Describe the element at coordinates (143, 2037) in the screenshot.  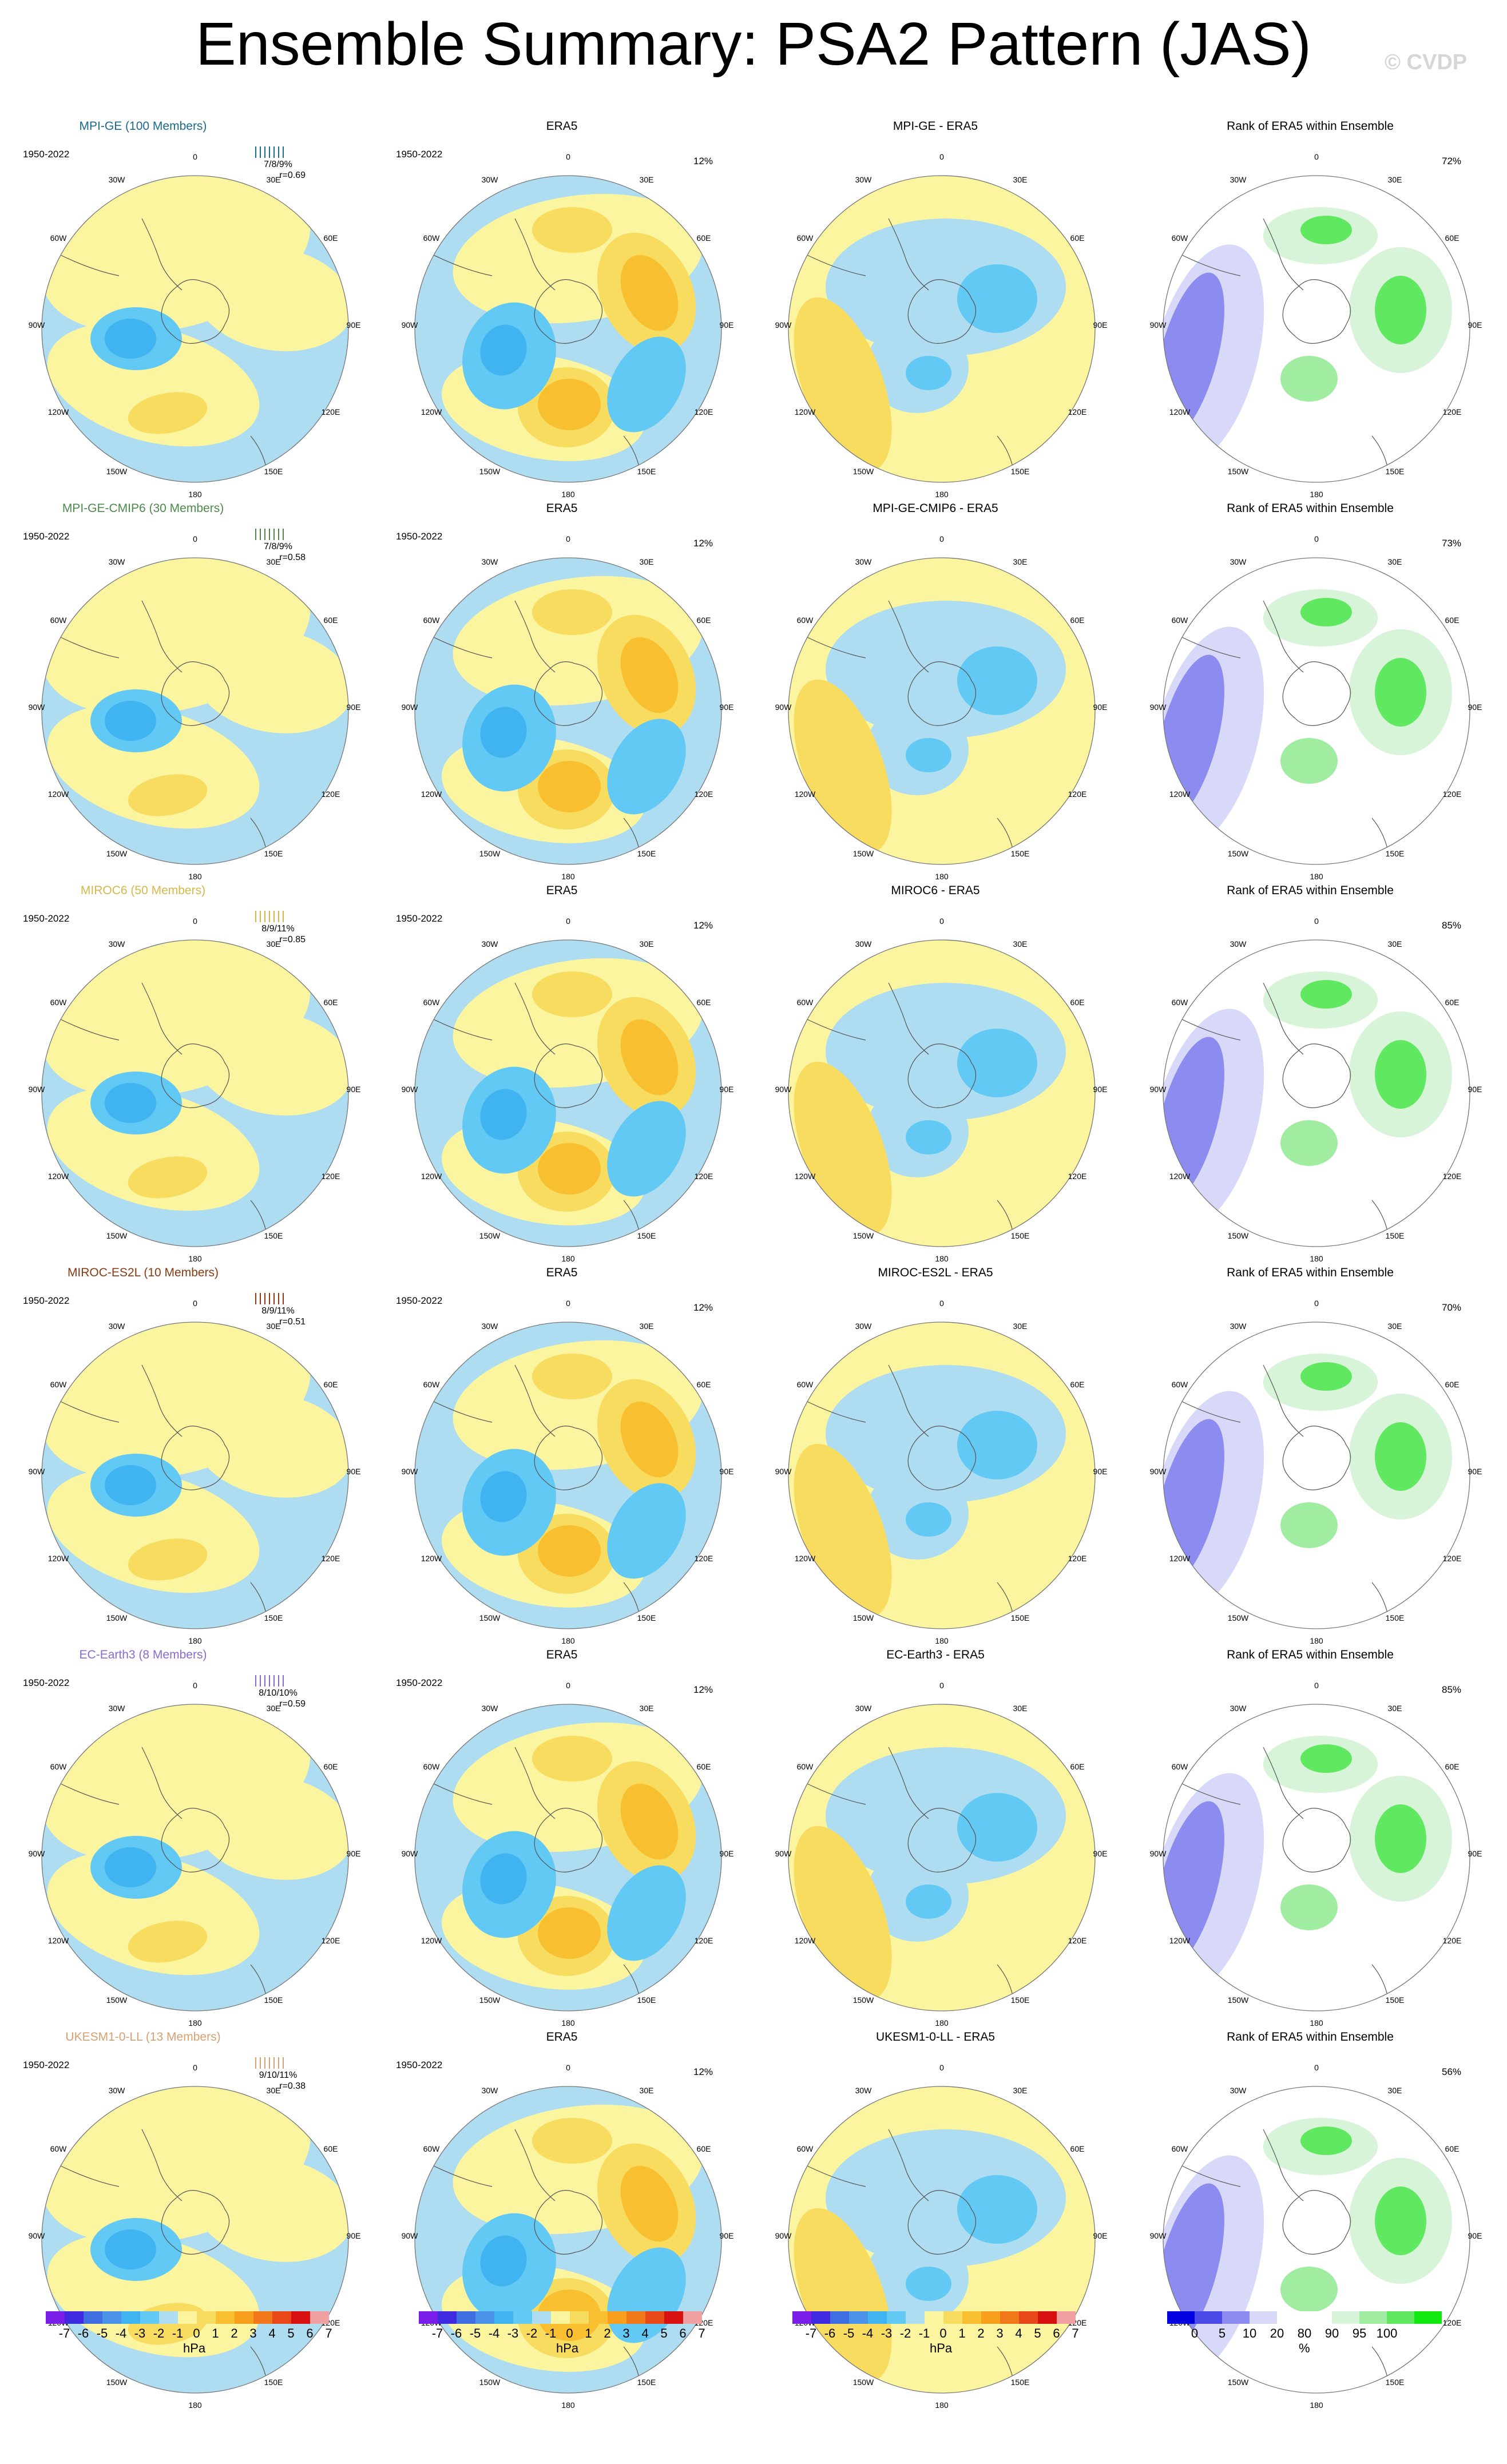
I see `panel-title: UKESM1-0-LL (13 Members)` at that location.